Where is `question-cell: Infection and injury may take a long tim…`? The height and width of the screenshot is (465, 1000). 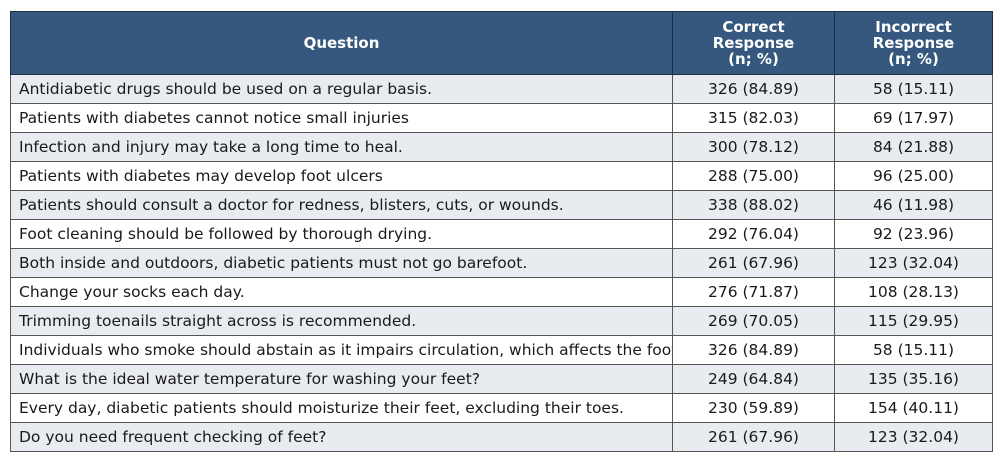 question-cell: Infection and injury may take a long tim… is located at coordinates (341, 147).